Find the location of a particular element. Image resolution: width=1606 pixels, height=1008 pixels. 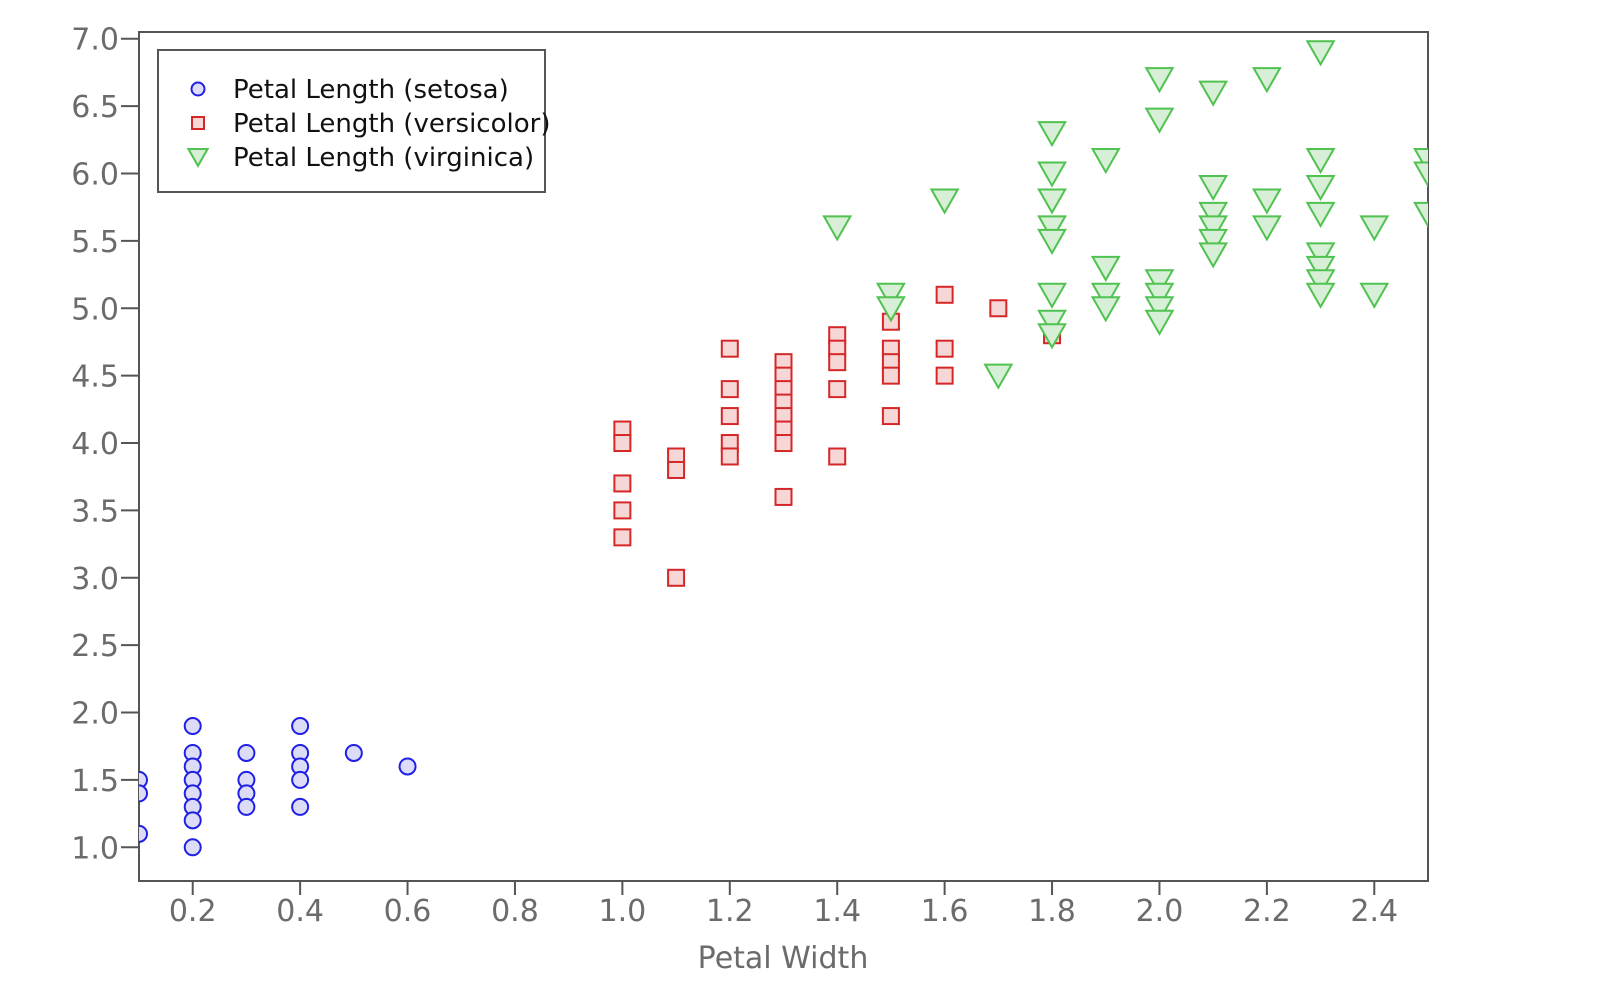

x-tick-label: 2.0 is located at coordinates (1160, 911).